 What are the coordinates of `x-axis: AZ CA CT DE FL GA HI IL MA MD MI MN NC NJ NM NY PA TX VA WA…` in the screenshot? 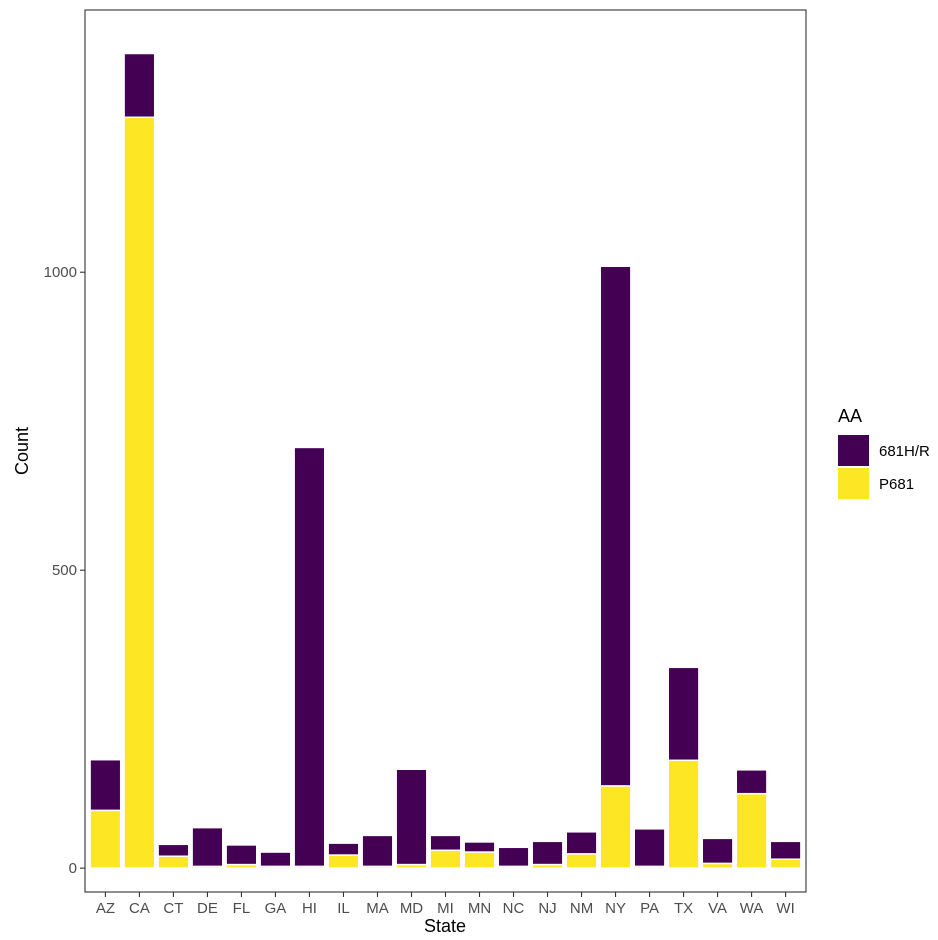 It's located at (445, 904).